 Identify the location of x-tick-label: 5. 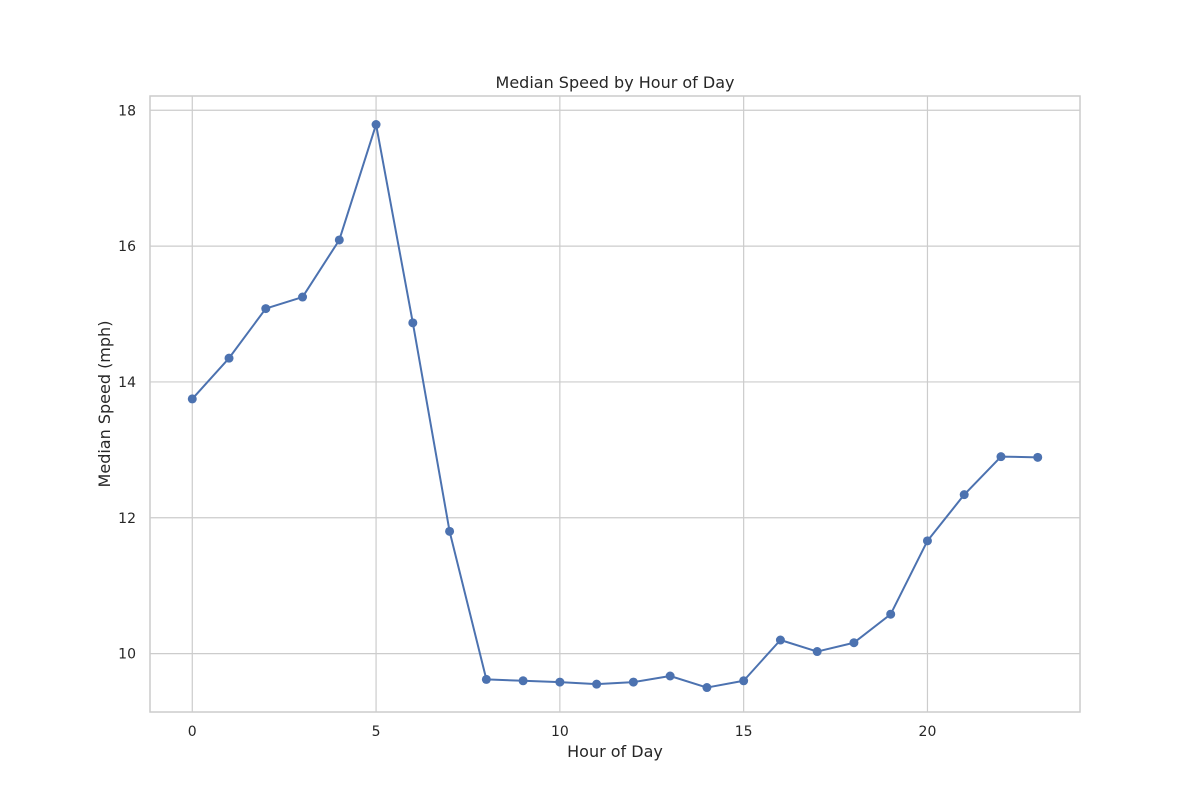
(376, 732).